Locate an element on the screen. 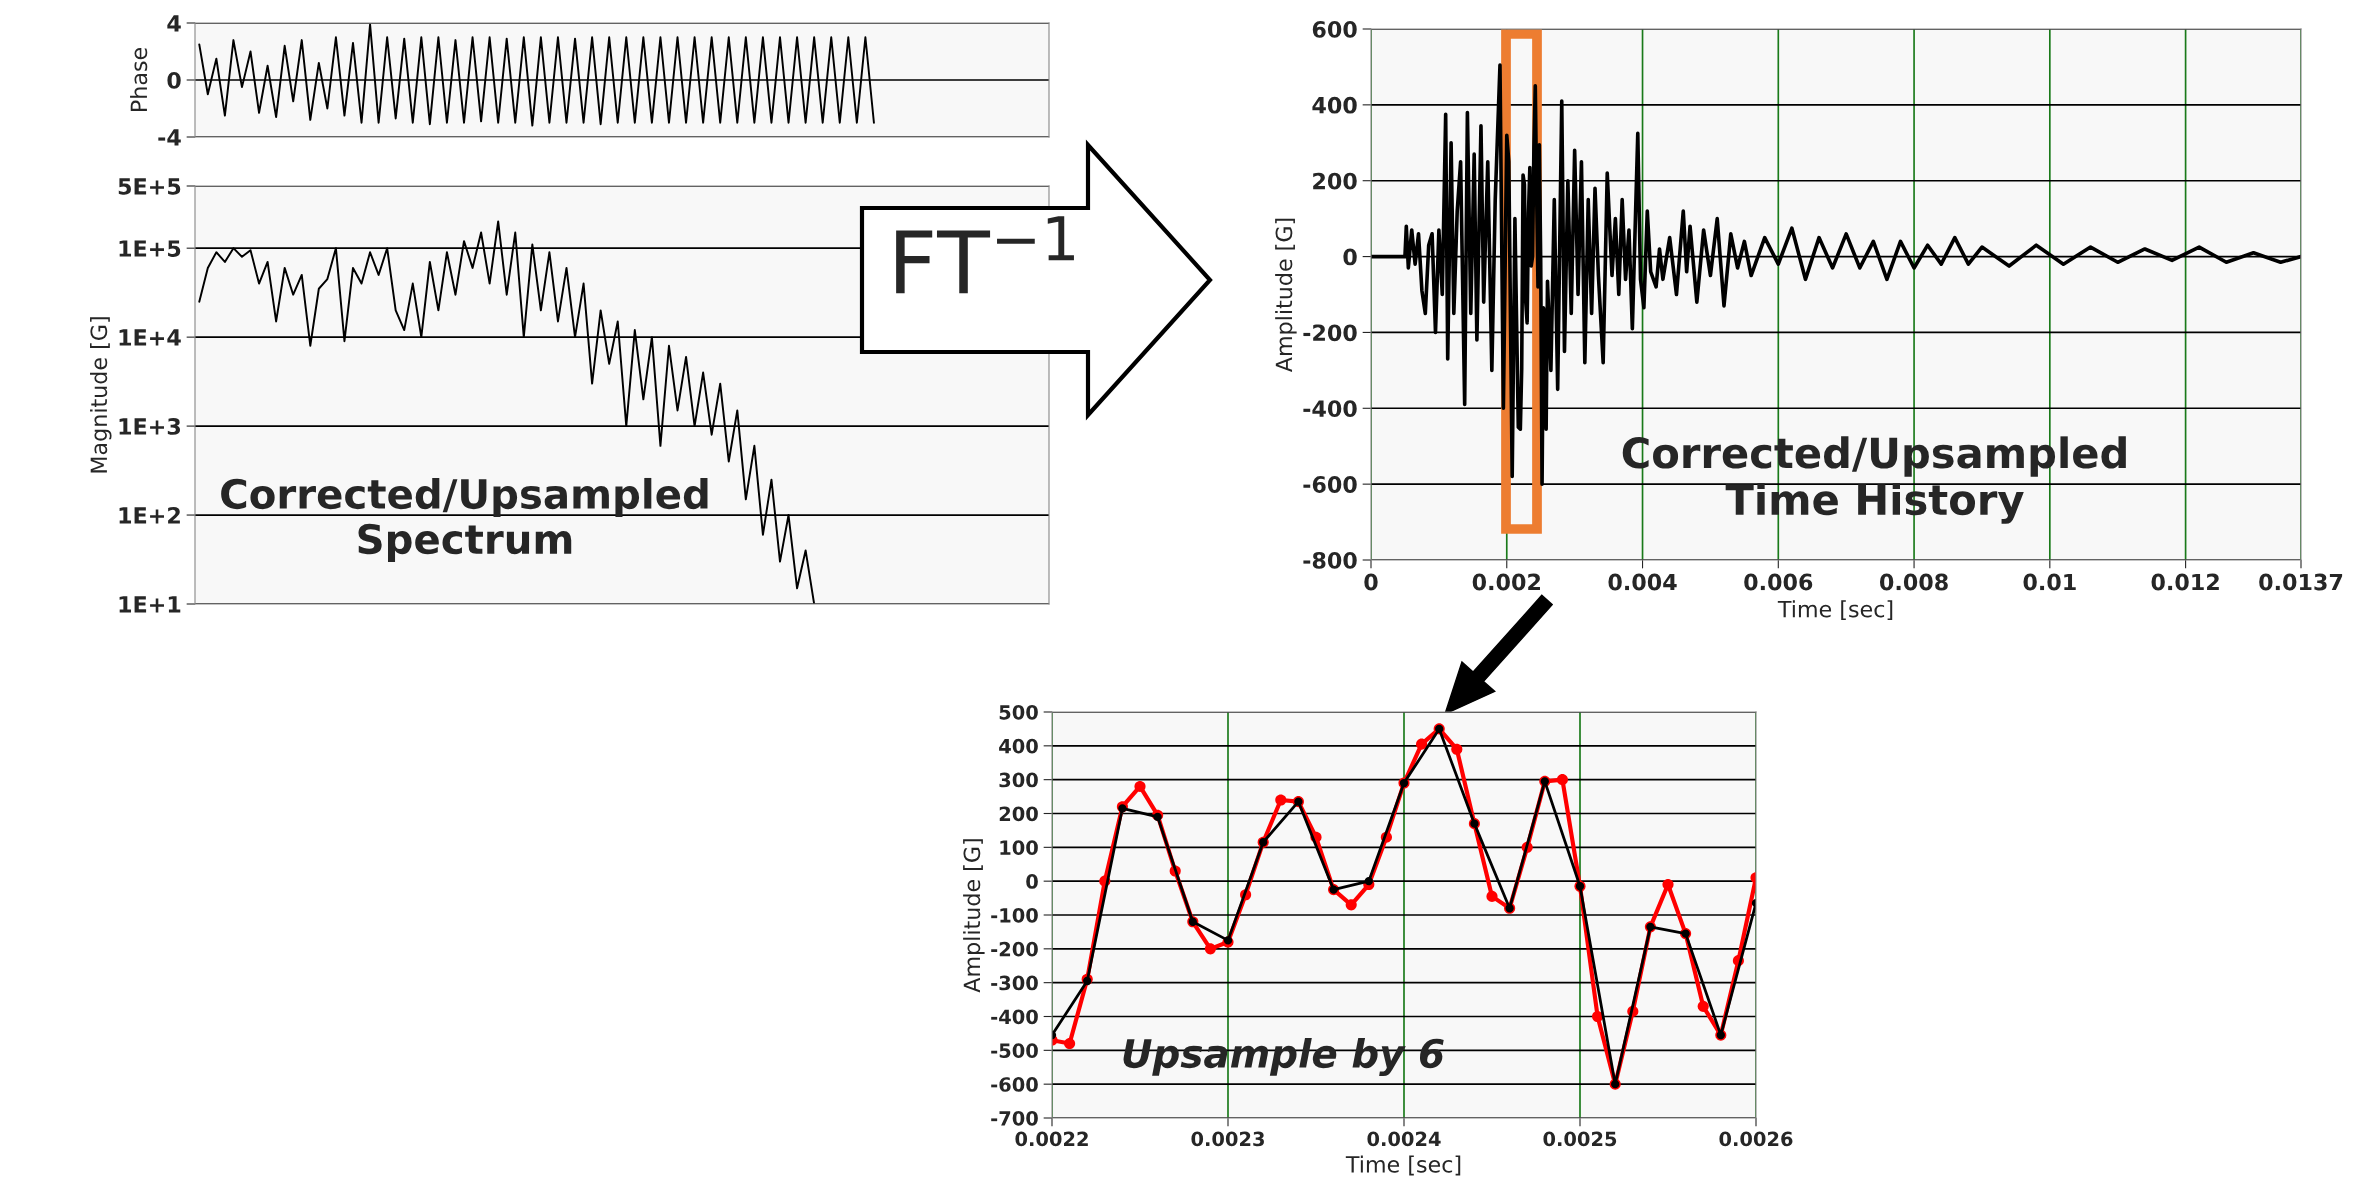  x-tick-label: 0.0024 is located at coordinates (1404, 1139).